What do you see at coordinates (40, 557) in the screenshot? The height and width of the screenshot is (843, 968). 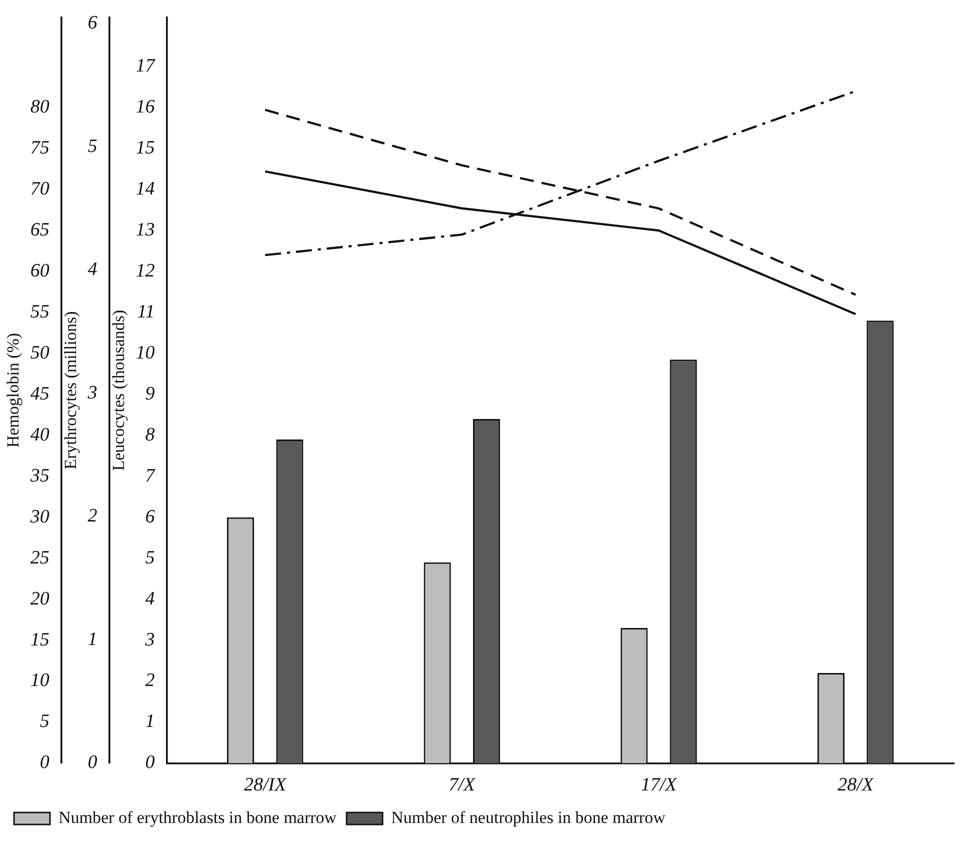 I see `y-tick-label: 25` at bounding box center [40, 557].